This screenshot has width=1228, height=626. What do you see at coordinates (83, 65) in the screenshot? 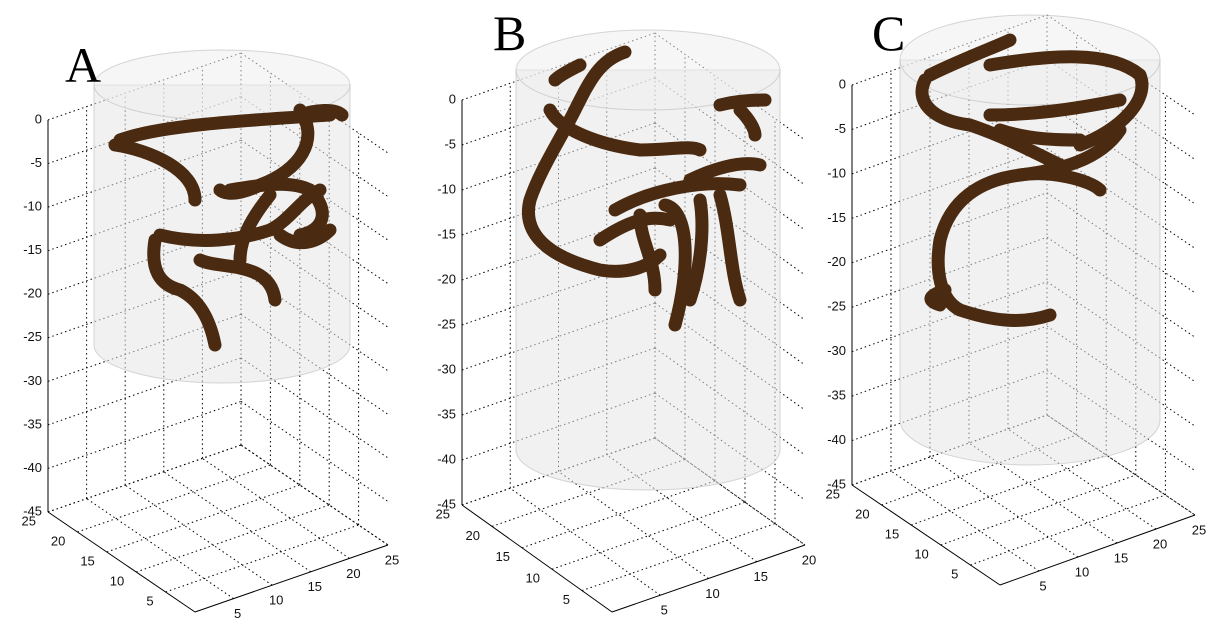
I see `panel-label: A` at bounding box center [83, 65].